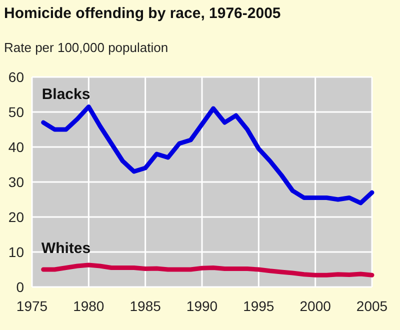  I want to click on y-axis-title: Rate per 100,000 population, so click(86, 47).